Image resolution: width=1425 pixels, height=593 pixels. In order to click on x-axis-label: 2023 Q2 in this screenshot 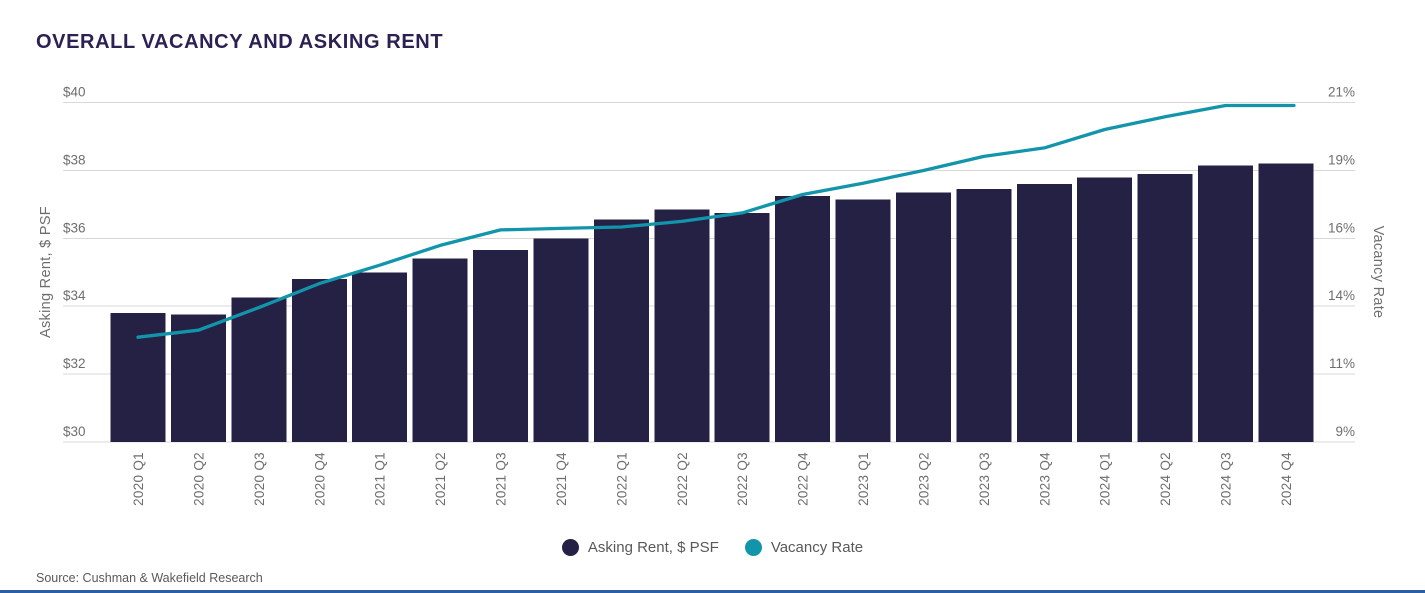, I will do `click(923, 479)`.